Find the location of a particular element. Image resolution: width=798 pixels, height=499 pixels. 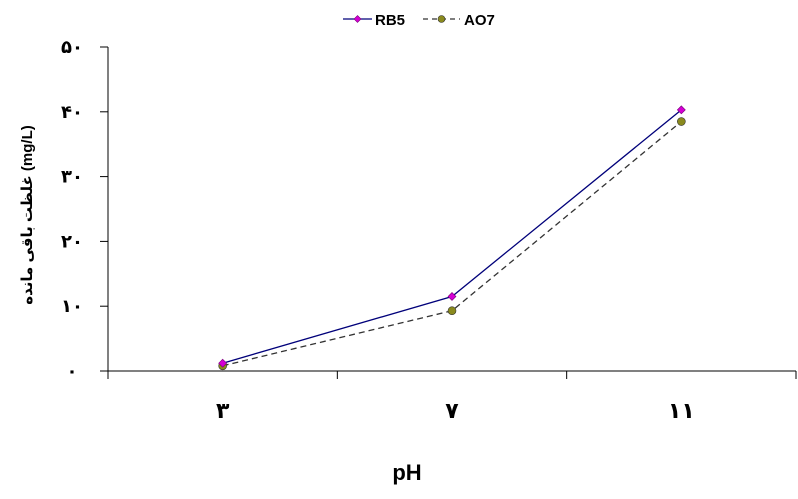

x-tick-label: ٧ is located at coordinates (452, 411).